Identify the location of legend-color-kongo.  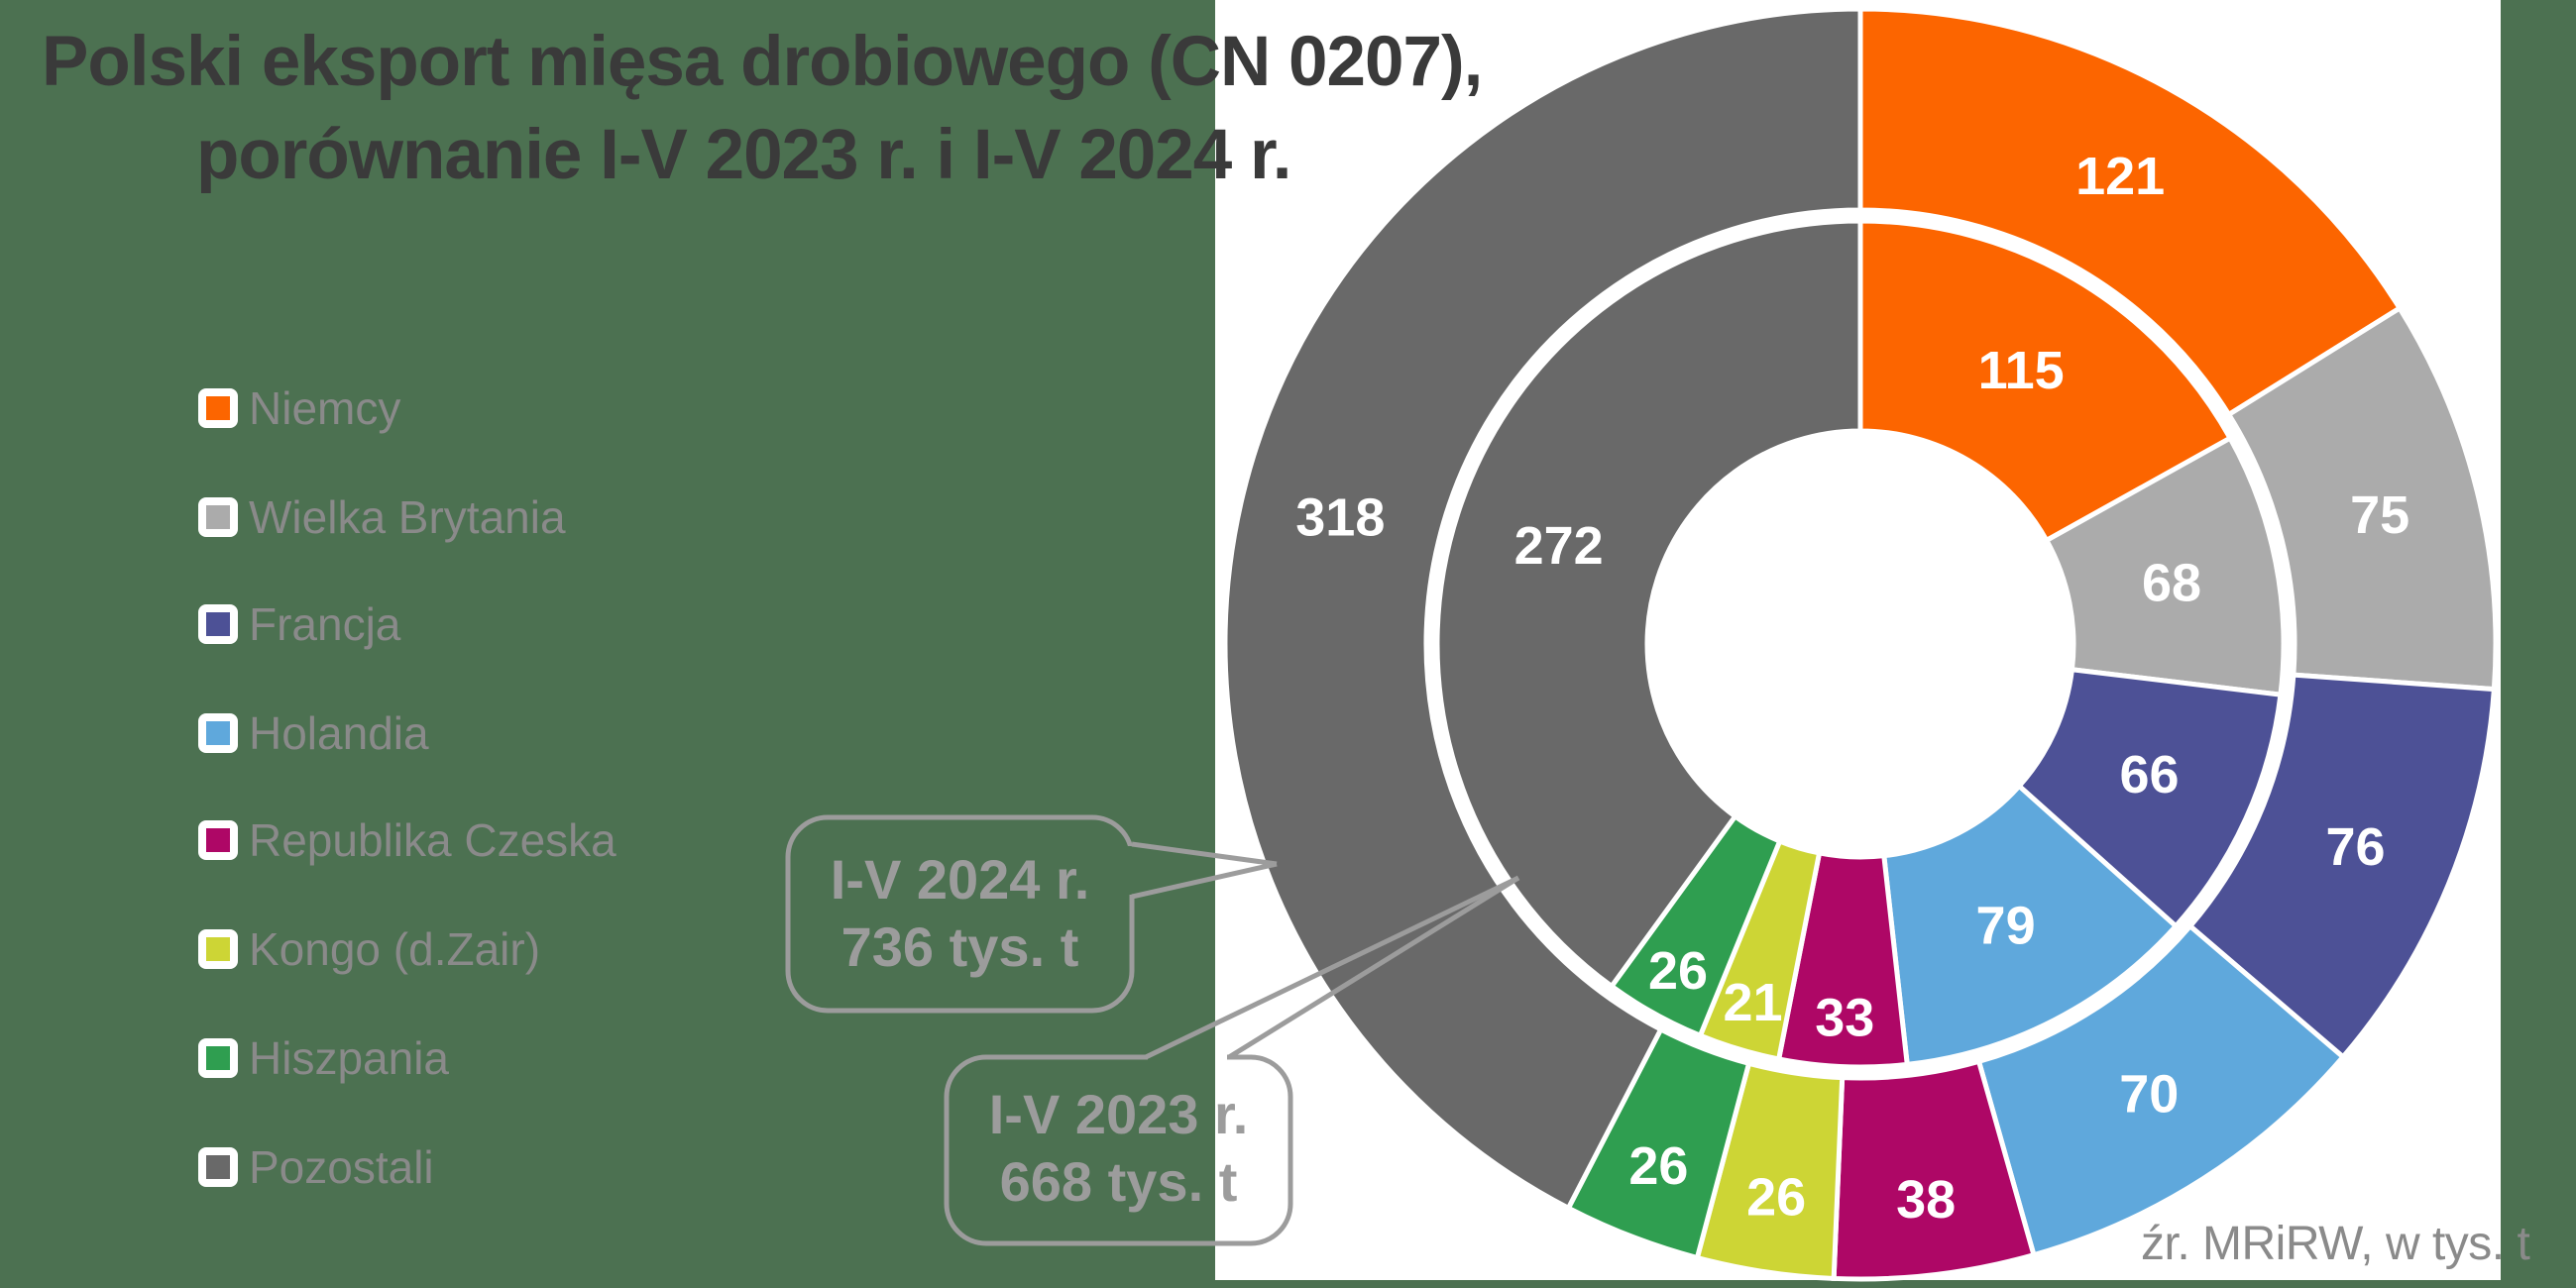
(218, 949).